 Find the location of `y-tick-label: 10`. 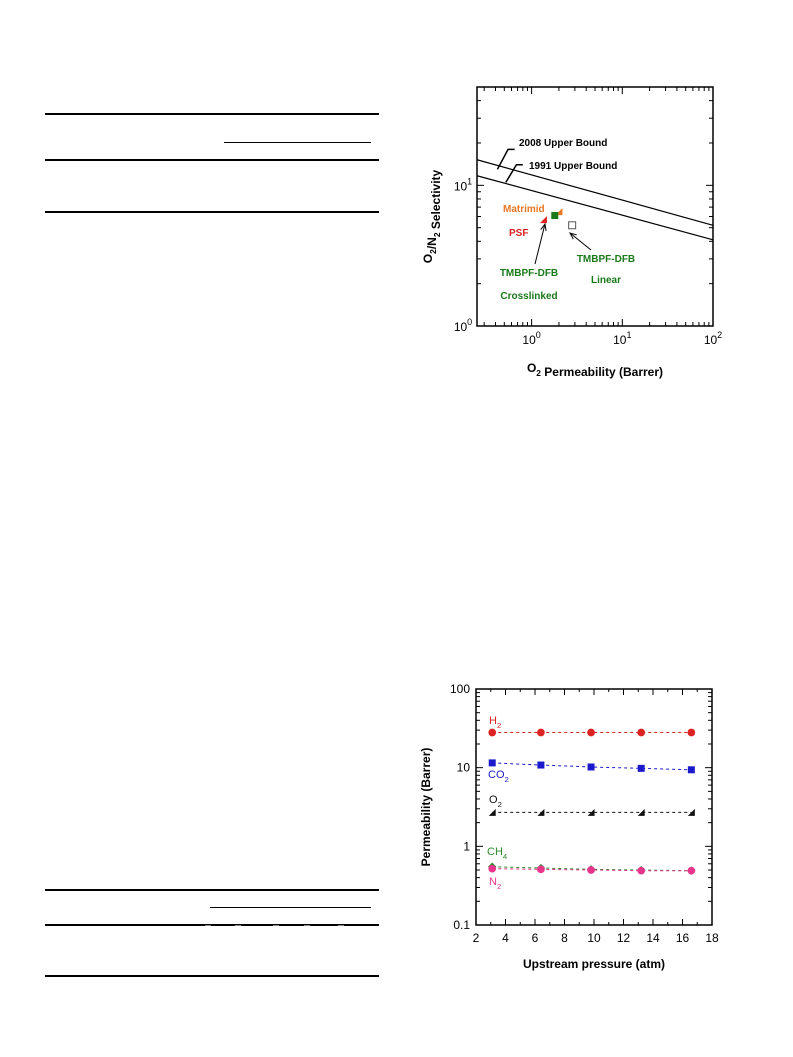

y-tick-label: 10 is located at coordinates (464, 768).